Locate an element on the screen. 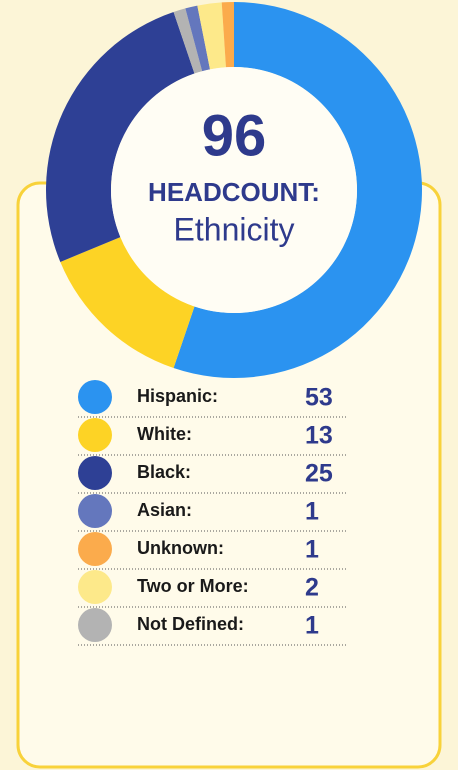 This screenshot has height=770, width=458. legend-value: 25 is located at coordinates (319, 474).